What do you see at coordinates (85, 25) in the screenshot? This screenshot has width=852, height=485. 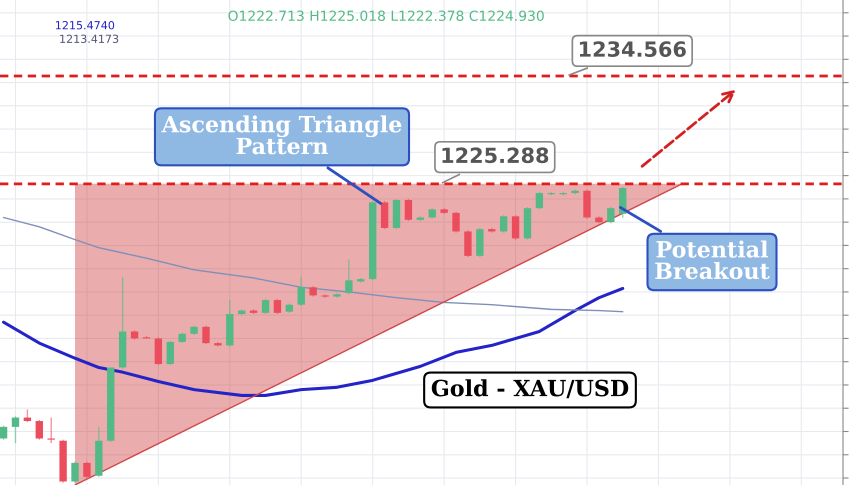 I see `annotation: 1215.4740` at bounding box center [85, 25].